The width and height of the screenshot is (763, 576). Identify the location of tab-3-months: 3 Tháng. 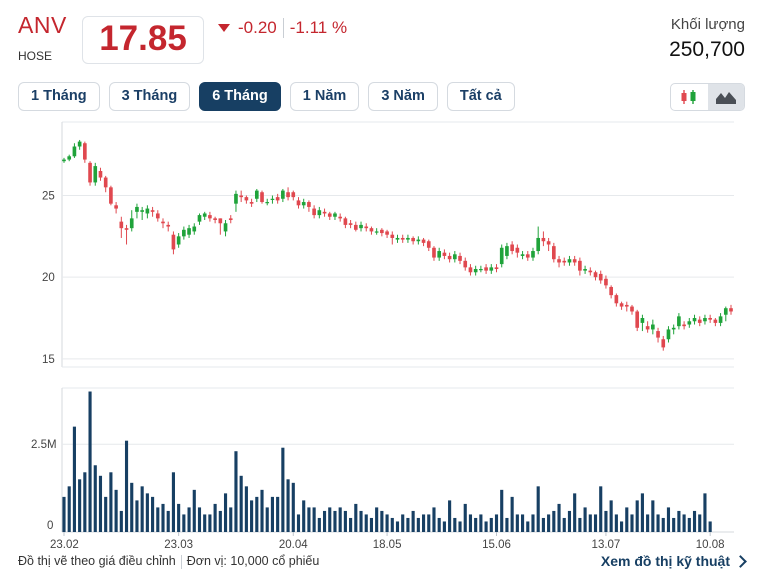
(149, 96).